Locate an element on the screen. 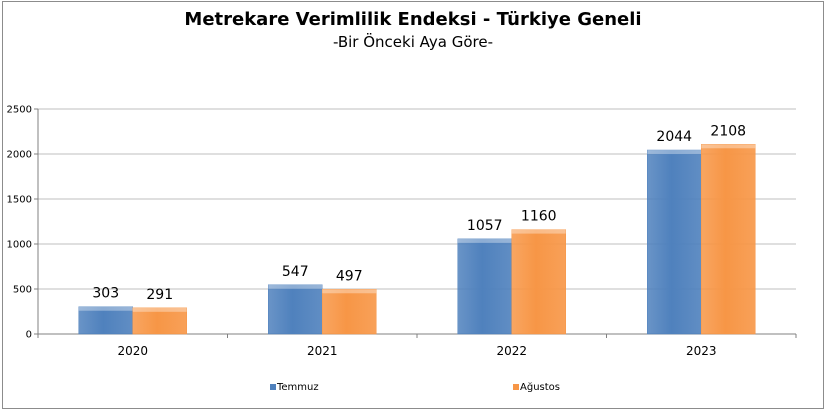 This screenshot has height=411, width=826. data-label: 2044 is located at coordinates (674, 137).